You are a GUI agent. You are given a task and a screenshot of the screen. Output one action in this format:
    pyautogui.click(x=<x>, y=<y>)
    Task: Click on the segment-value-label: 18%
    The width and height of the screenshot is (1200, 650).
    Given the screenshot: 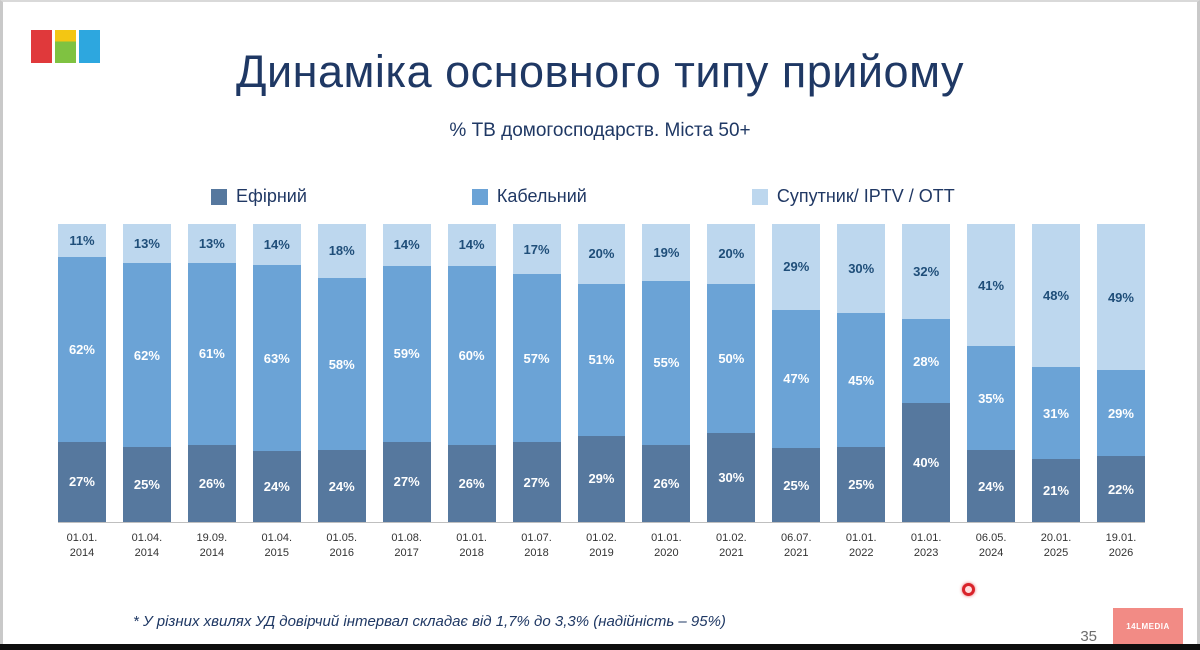 What is the action you would take?
    pyautogui.click(x=341, y=251)
    